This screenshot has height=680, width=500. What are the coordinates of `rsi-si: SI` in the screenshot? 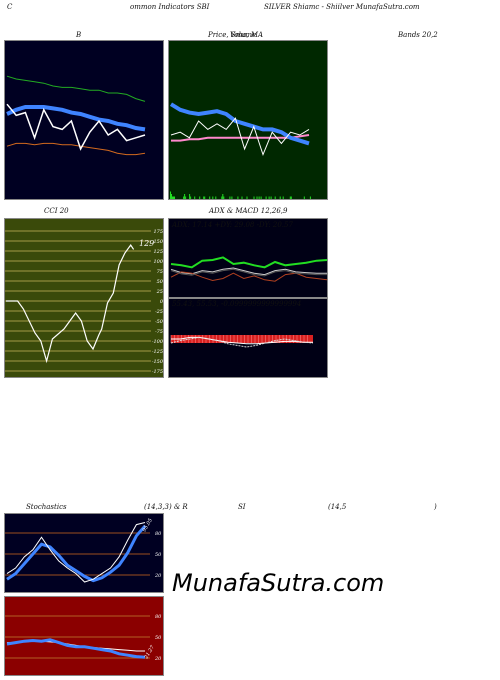 It's located at (242, 507).